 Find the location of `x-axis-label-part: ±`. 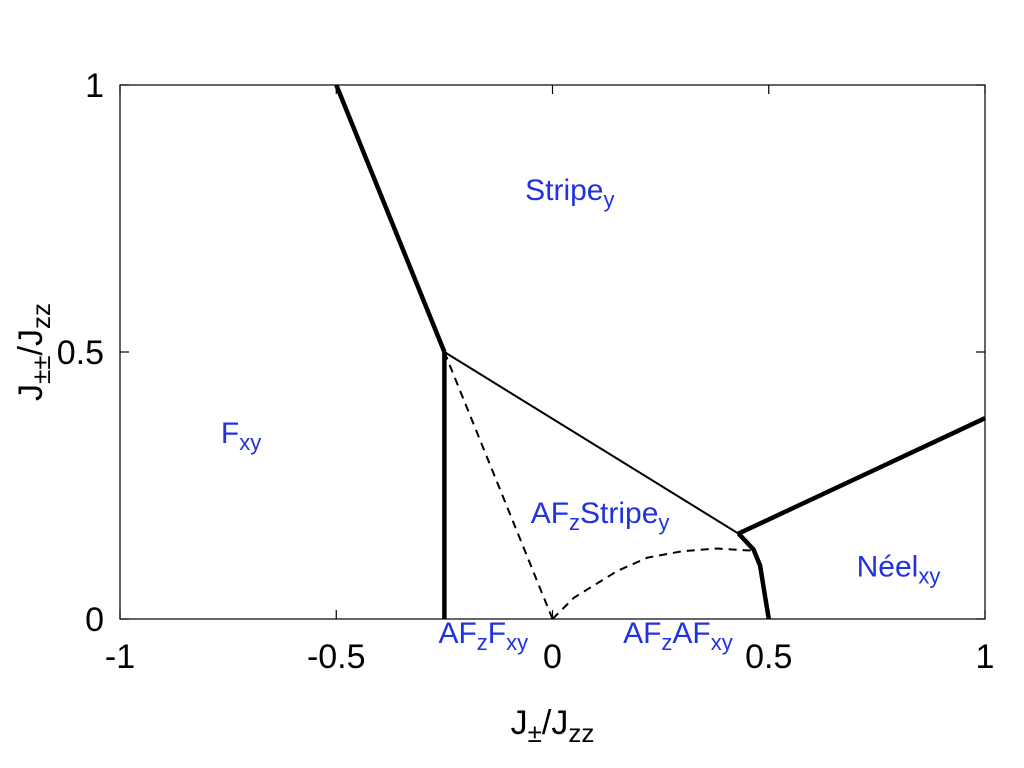

x-axis-label-part: ± is located at coordinates (535, 733).